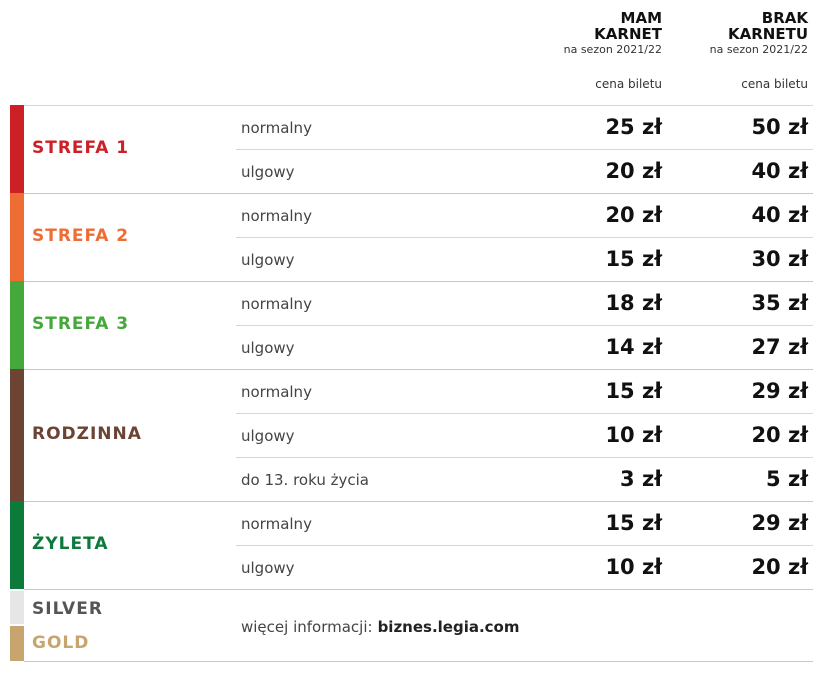 This screenshot has width=818, height=674. Describe the element at coordinates (641, 18) in the screenshot. I see `column-title: MAM` at that location.